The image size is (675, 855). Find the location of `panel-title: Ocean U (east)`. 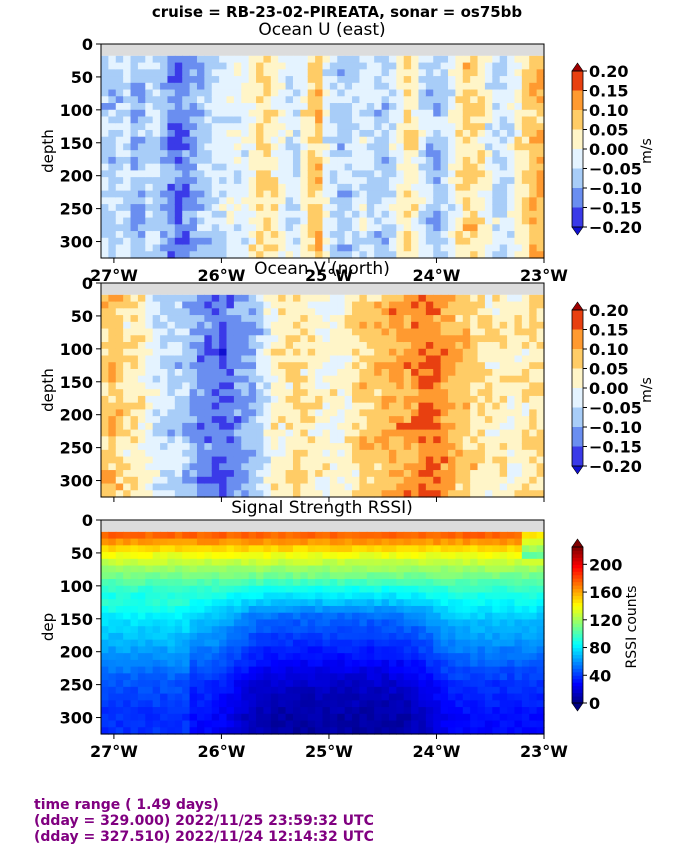

panel-title: Ocean U (east) is located at coordinates (321, 30).